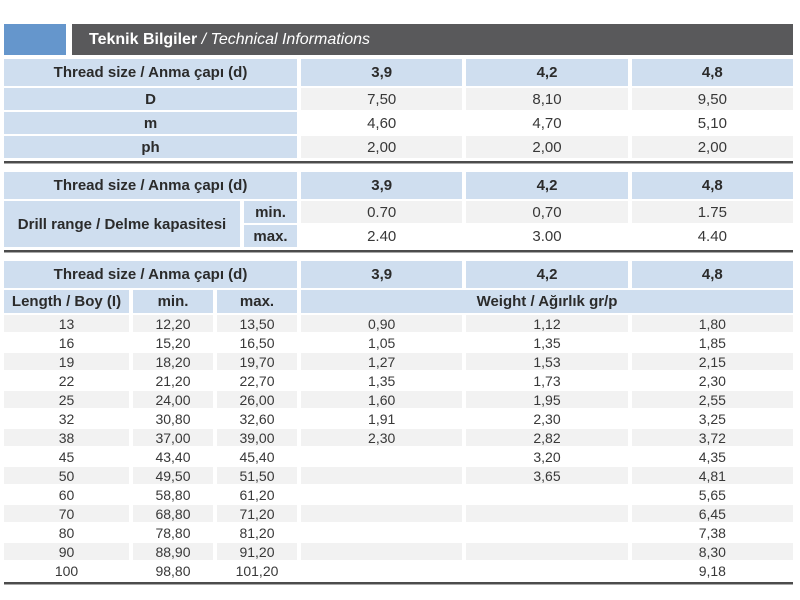 Image resolution: width=800 pixels, height=600 pixels. What do you see at coordinates (712, 212) in the screenshot?
I see `value-cell: 1.75` at bounding box center [712, 212].